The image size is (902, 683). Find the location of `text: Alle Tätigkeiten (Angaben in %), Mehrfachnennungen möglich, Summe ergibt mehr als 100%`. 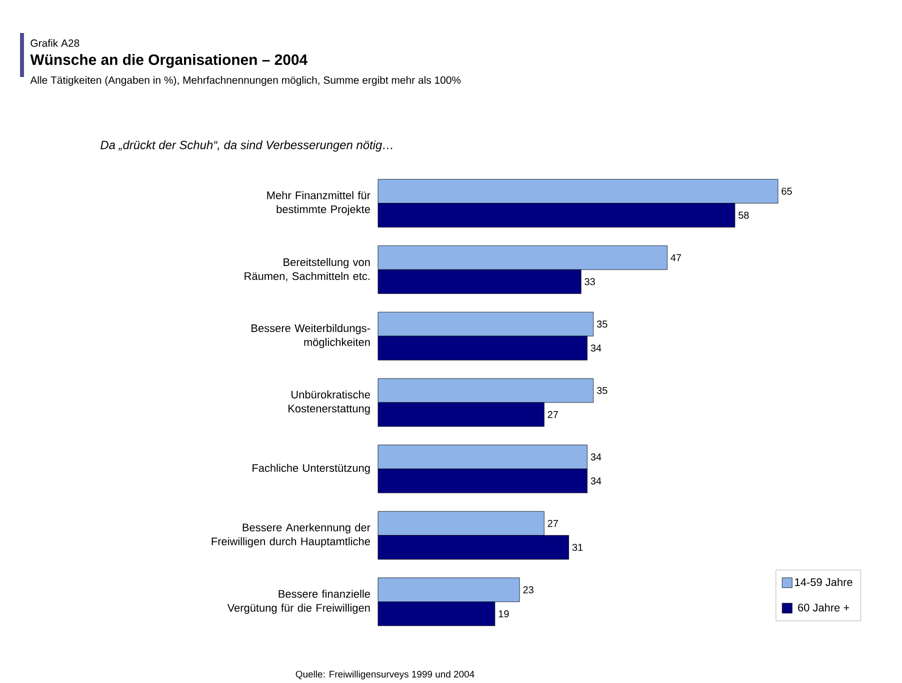

text: Alle Tätigkeiten (Angaben in %), Mehrfachnennungen möglich, Summe ergibt mehr als 100% is located at coordinates (245, 81).